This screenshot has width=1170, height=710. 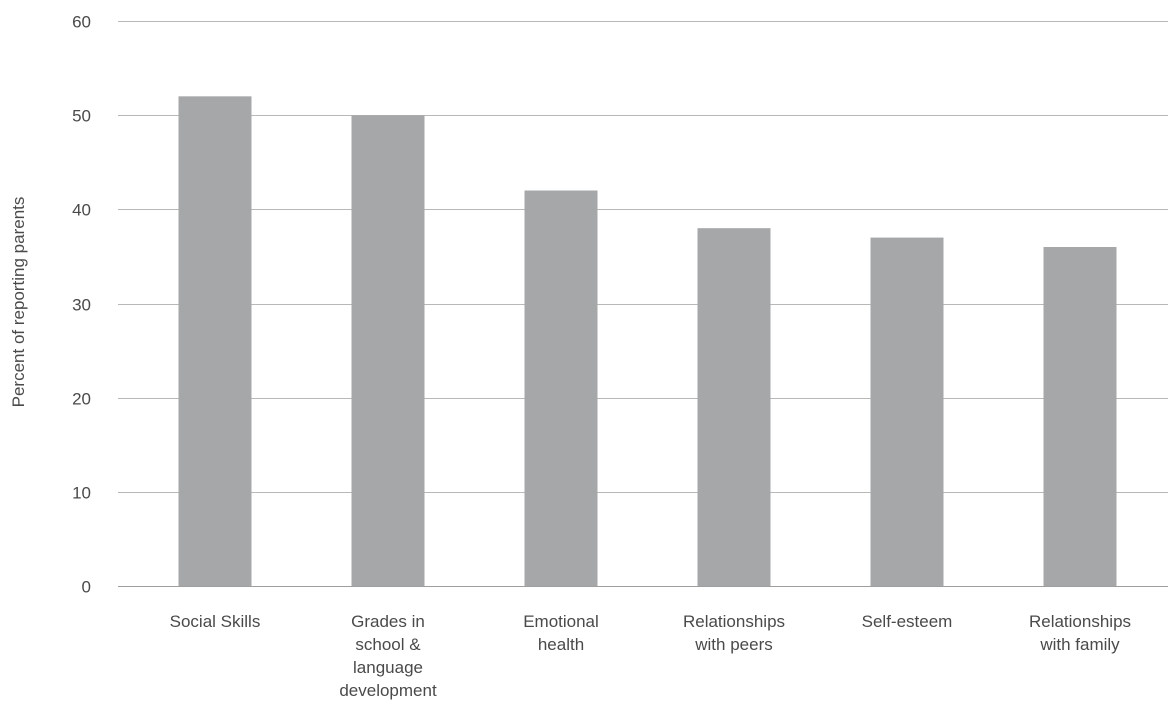 I want to click on x-category-label: Relationships with family, so click(x=1080, y=633).